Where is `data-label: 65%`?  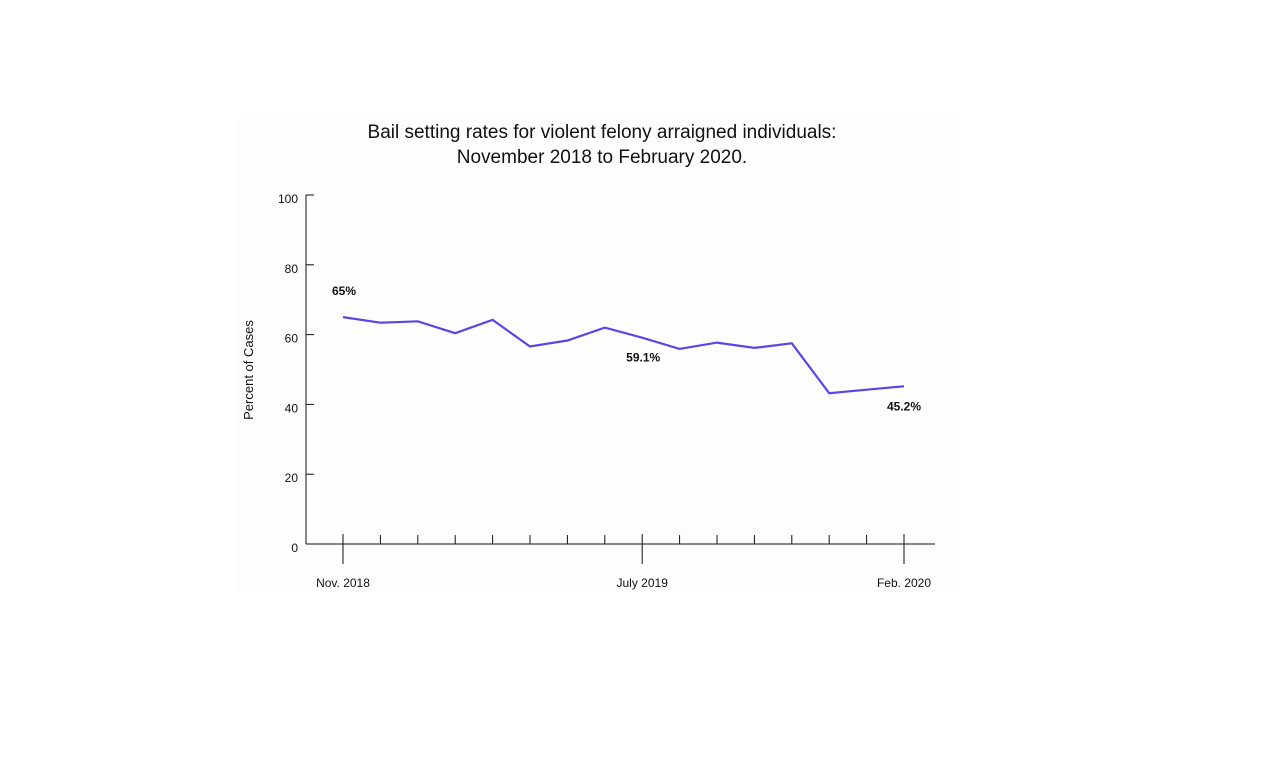
data-label: 65% is located at coordinates (344, 291).